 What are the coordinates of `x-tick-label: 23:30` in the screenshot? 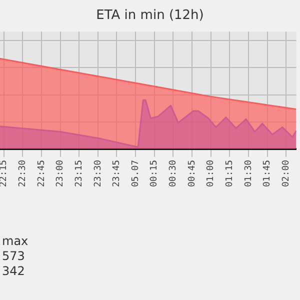 It's located at (98, 173).